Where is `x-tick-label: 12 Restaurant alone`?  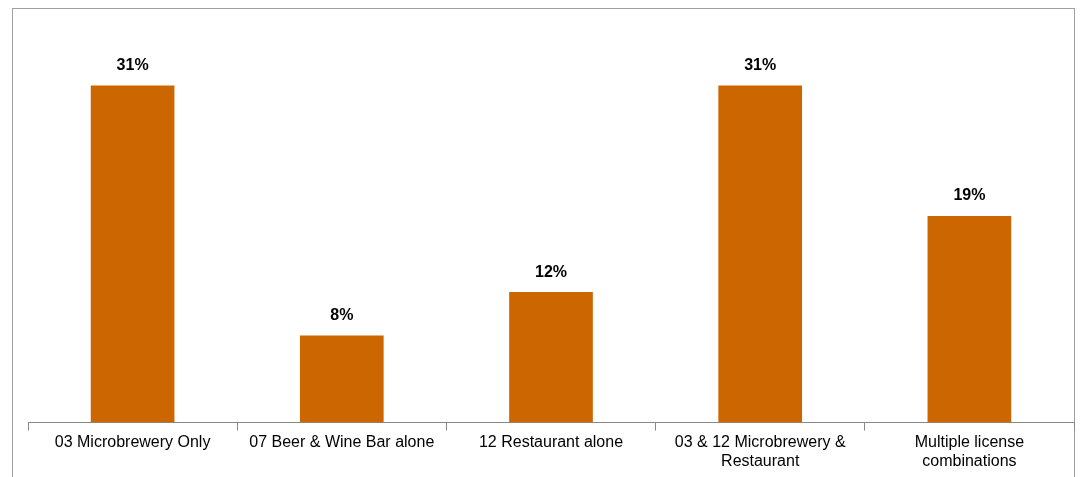
x-tick-label: 12 Restaurant alone is located at coordinates (551, 441).